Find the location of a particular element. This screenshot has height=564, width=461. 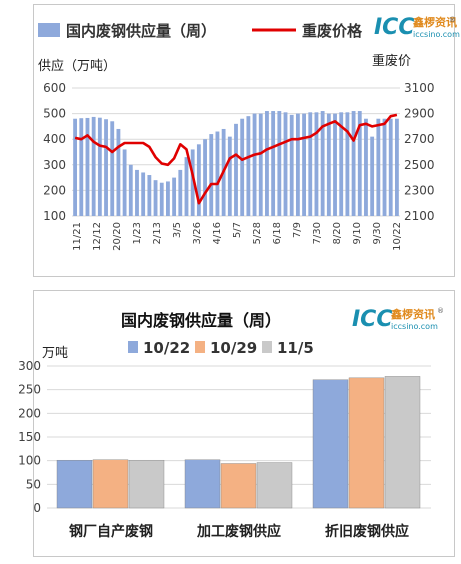

x-tick-label: 3/5 is located at coordinates (177, 230).